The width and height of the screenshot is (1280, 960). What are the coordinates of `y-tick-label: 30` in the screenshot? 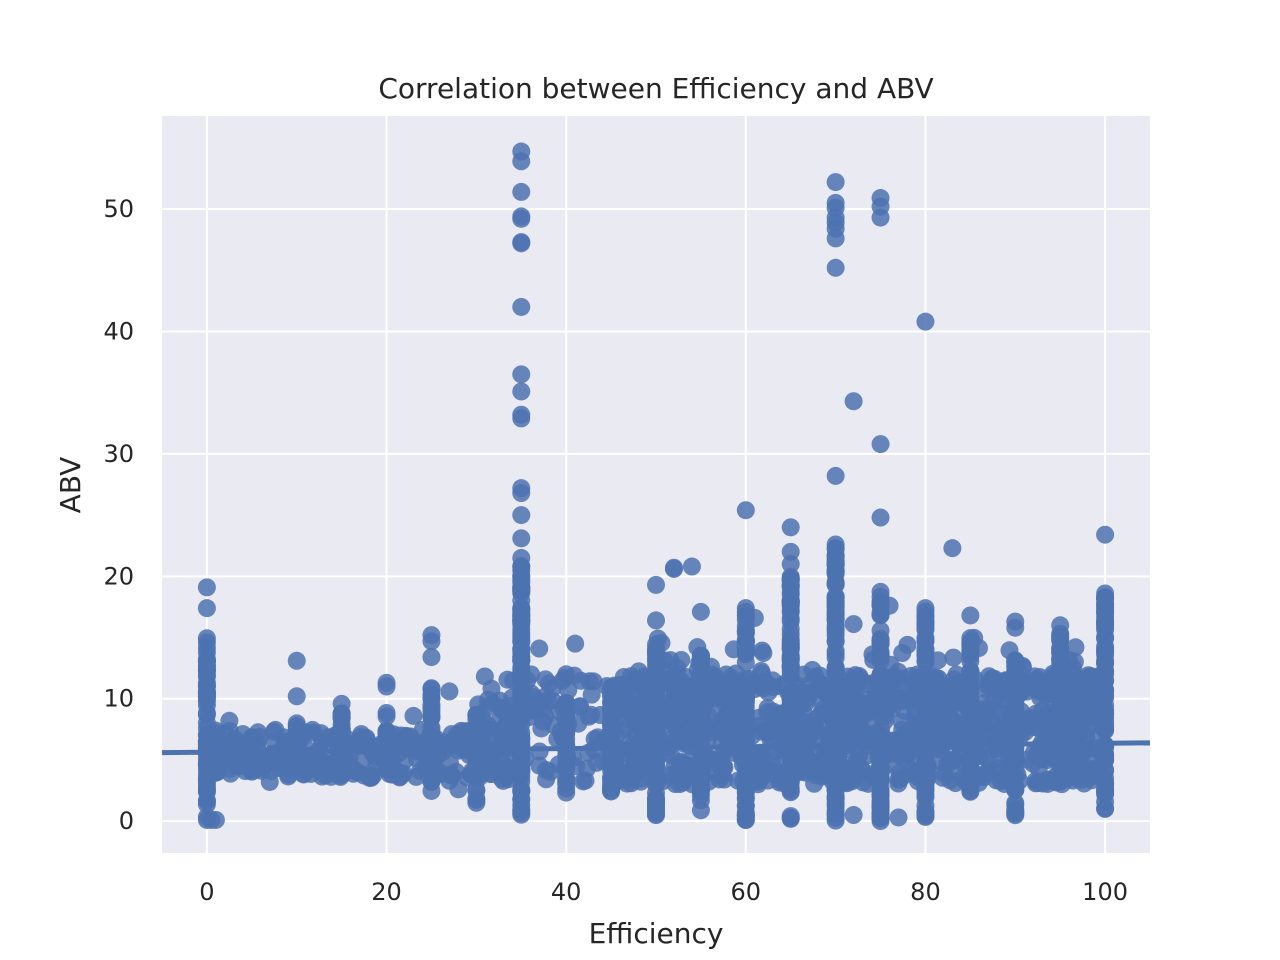 It's located at (118, 454).